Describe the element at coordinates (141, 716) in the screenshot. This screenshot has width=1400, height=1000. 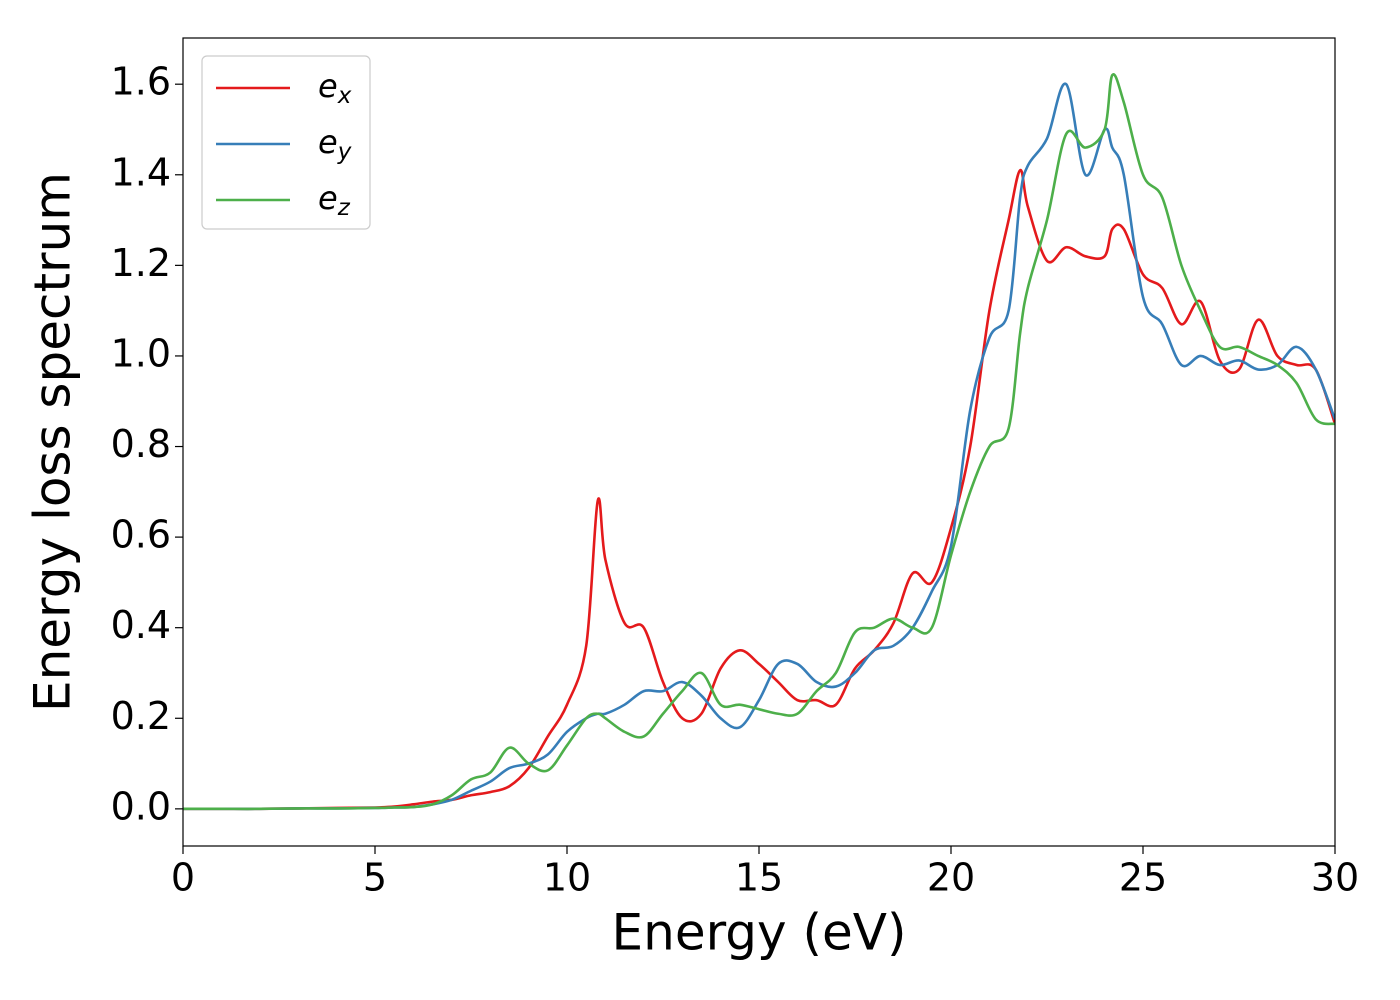
I see `y-tick-label: 0.2` at that location.